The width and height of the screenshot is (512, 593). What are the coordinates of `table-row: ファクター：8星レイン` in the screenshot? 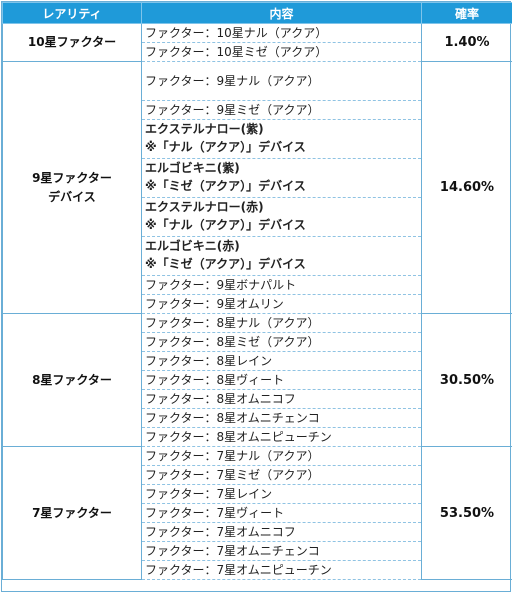 It's located at (257, 361).